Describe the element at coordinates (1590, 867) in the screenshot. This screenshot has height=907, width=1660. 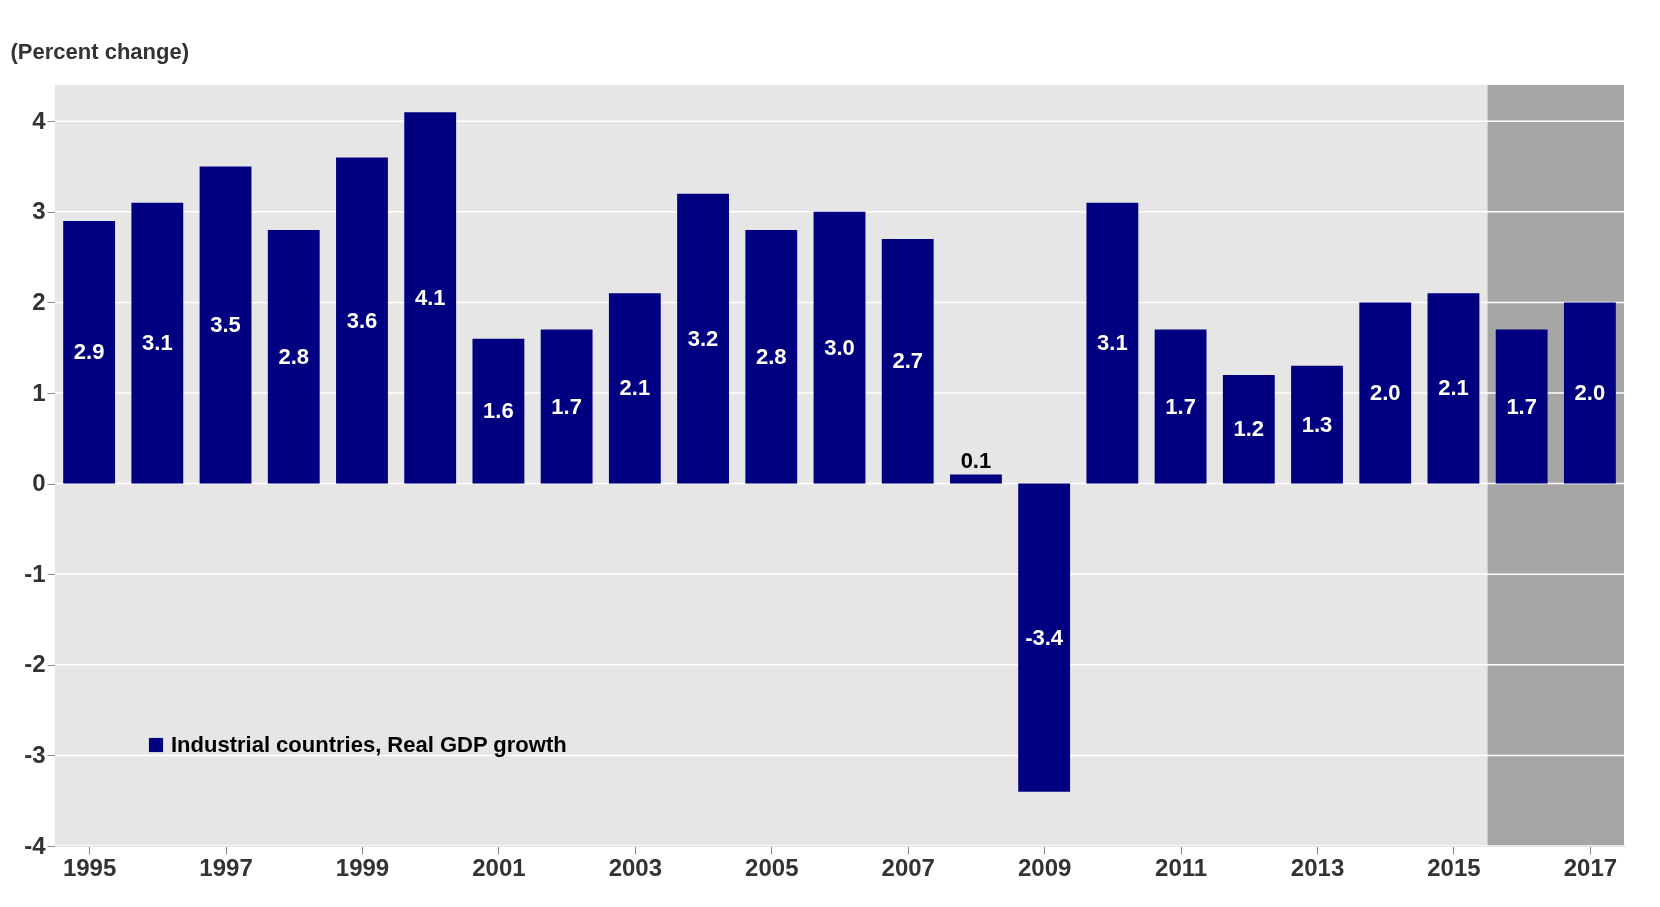
I see `x-tick-label: 2017` at that location.